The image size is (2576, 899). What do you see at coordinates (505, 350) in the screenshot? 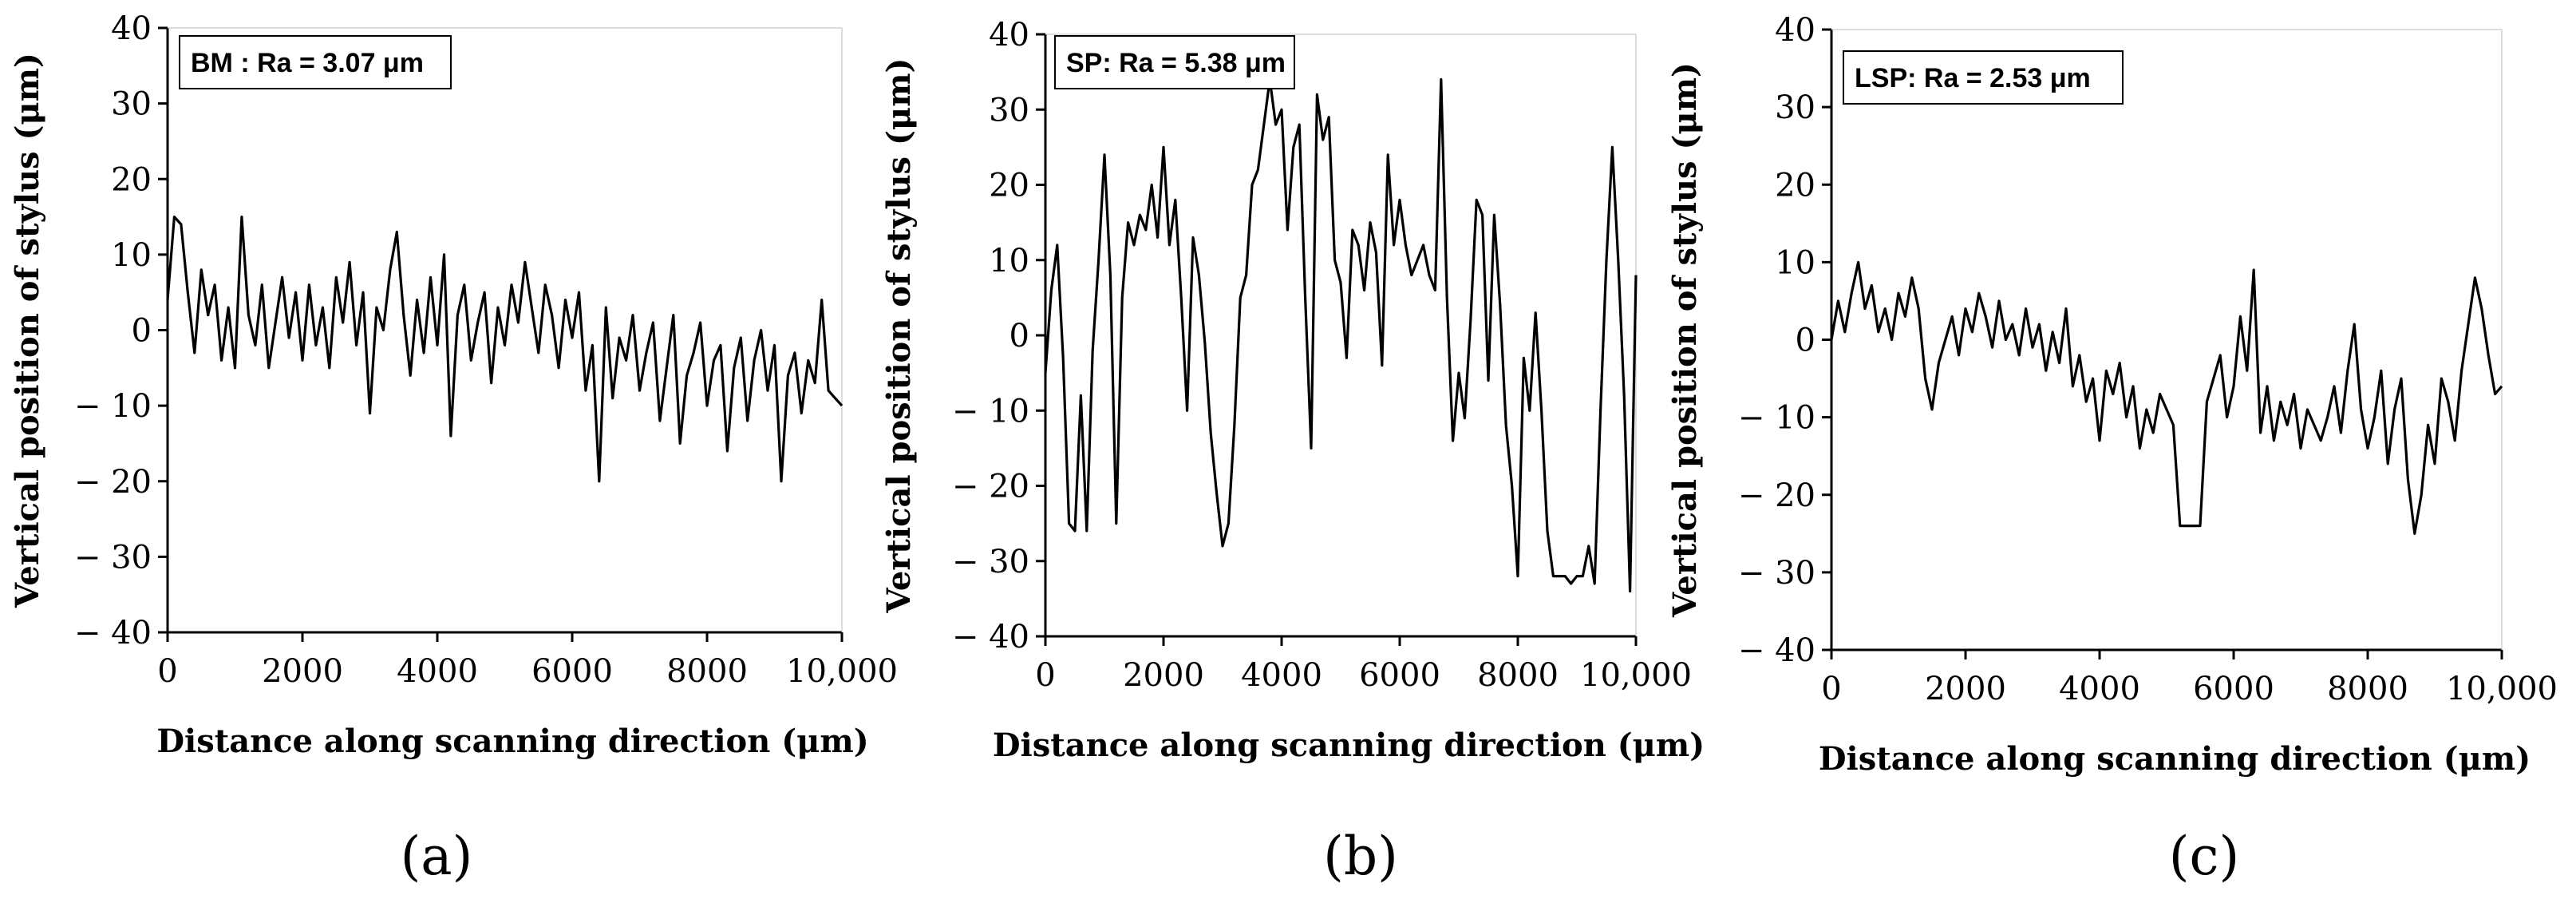
I see `series-line-bm` at bounding box center [505, 350].